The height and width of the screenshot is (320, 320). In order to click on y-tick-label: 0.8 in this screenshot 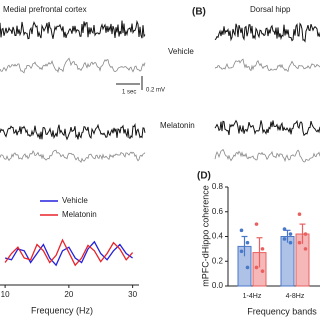, I will do `click(218, 186)`.